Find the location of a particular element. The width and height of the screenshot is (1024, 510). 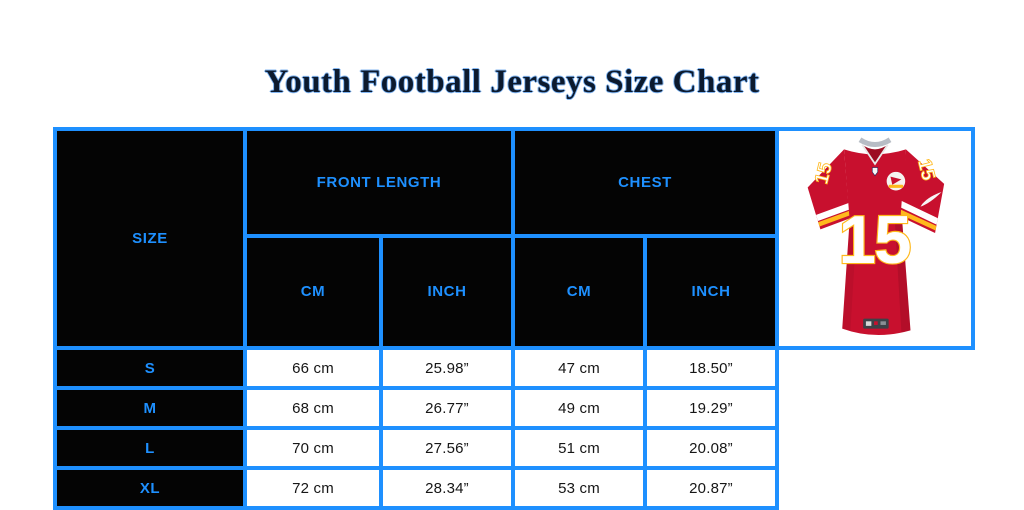

jersey-photo-cell: 15 15 15 is located at coordinates (875, 238).